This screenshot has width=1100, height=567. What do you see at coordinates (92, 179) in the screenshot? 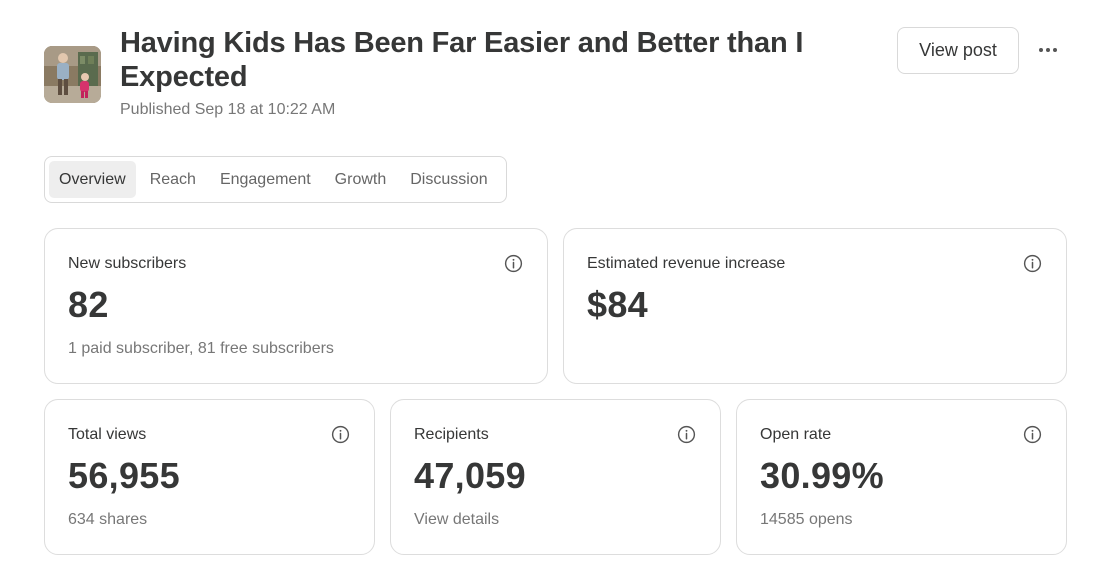
I see `tab-overview: Overview` at bounding box center [92, 179].